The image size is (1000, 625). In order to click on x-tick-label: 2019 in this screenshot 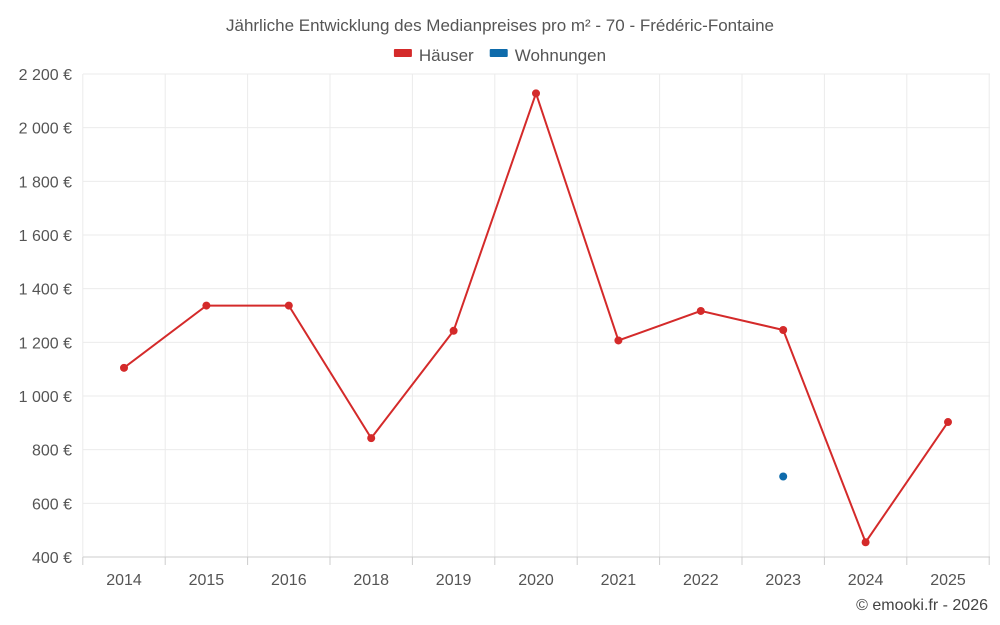, I will do `click(454, 580)`.